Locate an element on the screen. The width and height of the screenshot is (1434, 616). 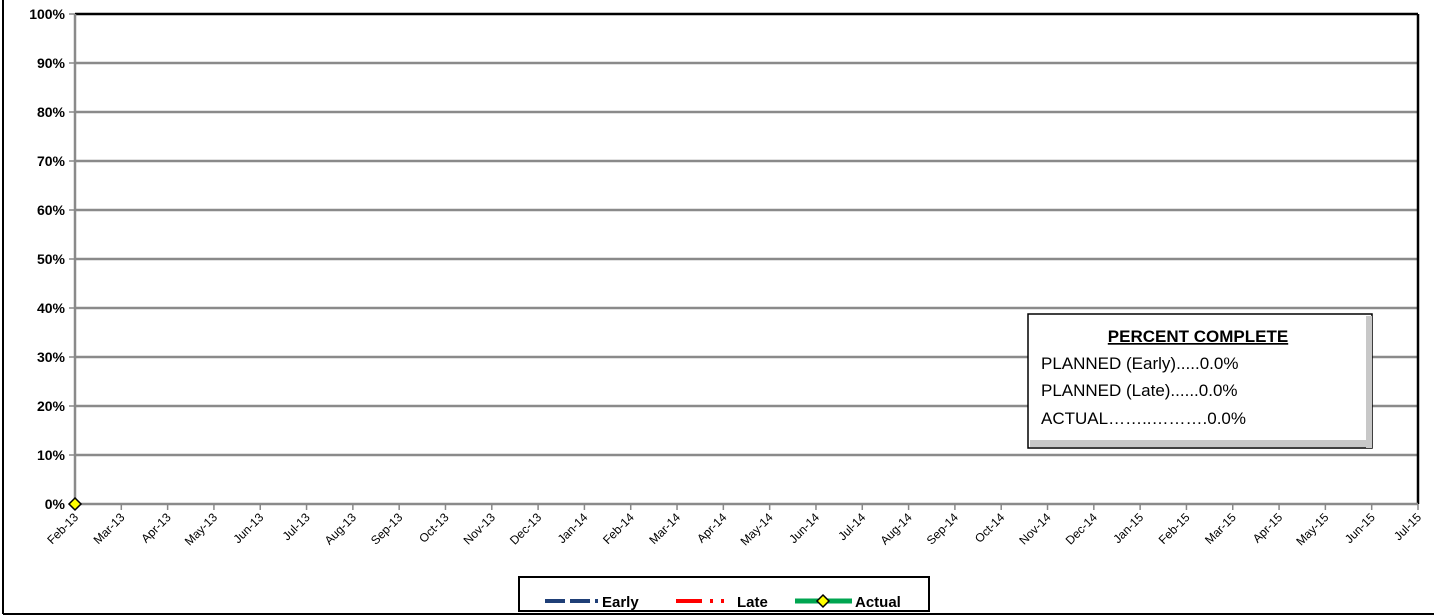
x-tick-label: Apr-13 is located at coordinates (156, 528).